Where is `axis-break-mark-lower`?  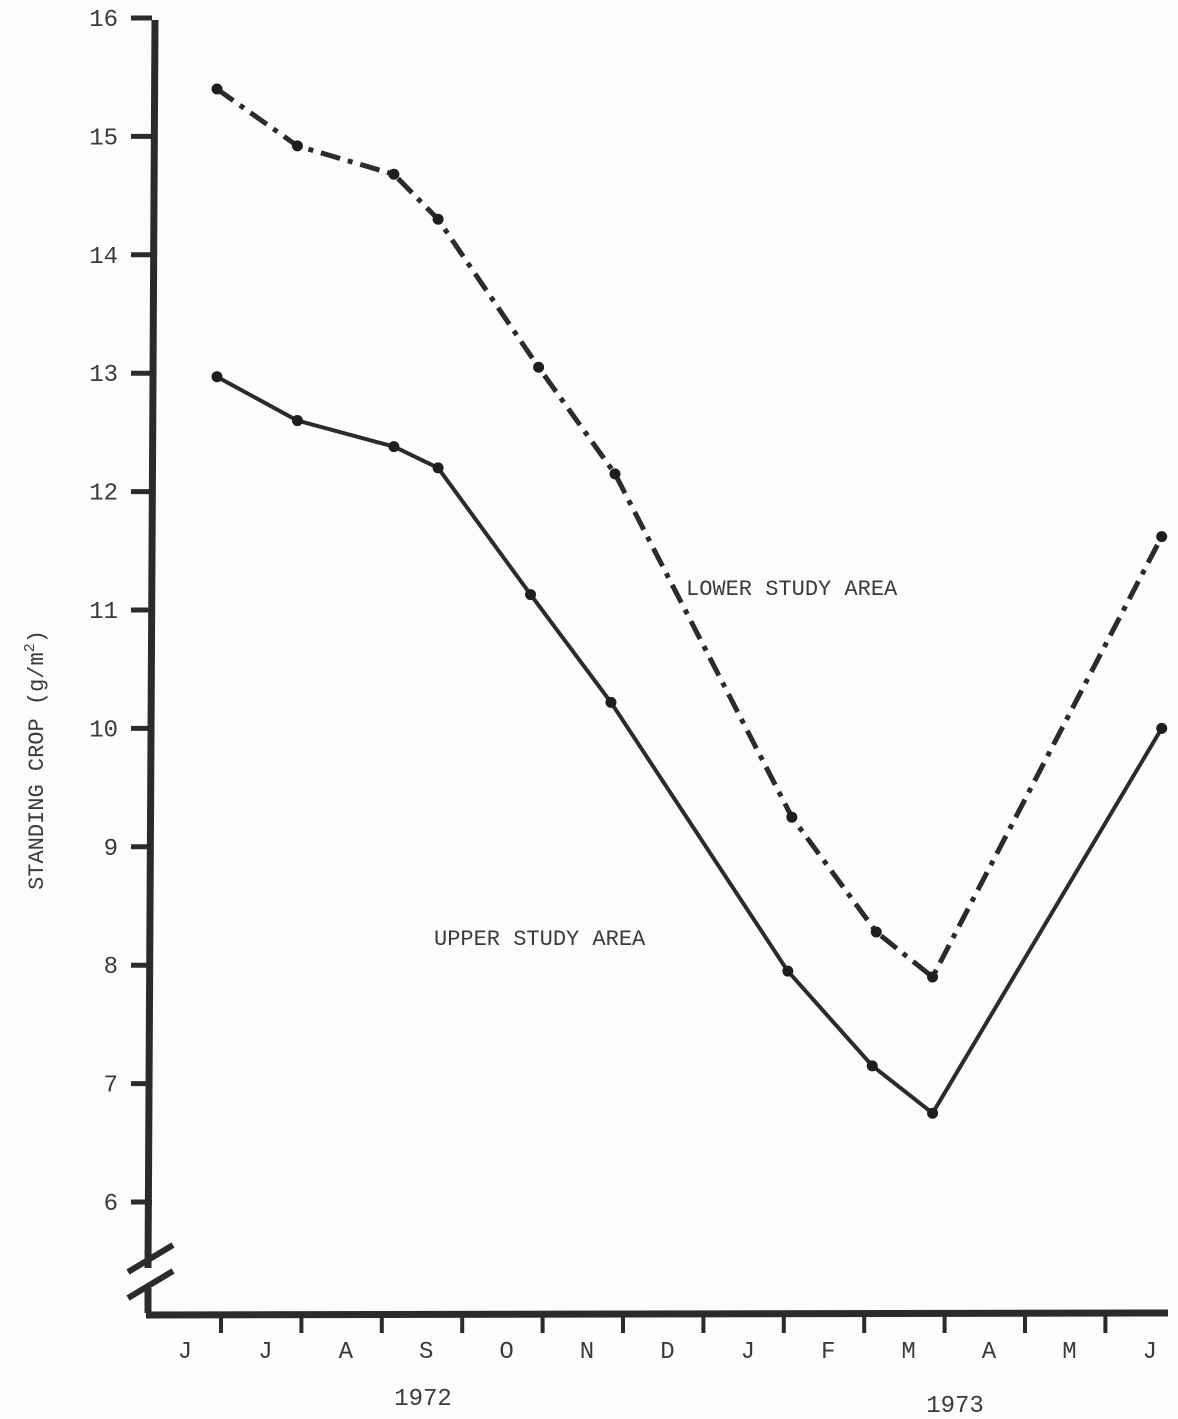
axis-break-mark-lower is located at coordinates (150, 1284).